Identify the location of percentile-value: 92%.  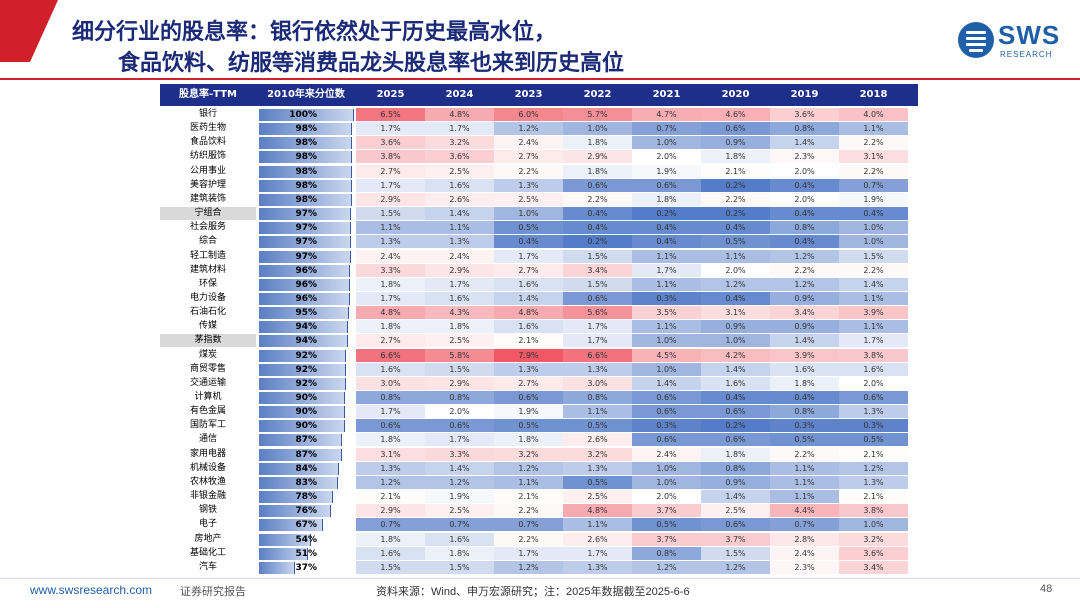
(306, 355).